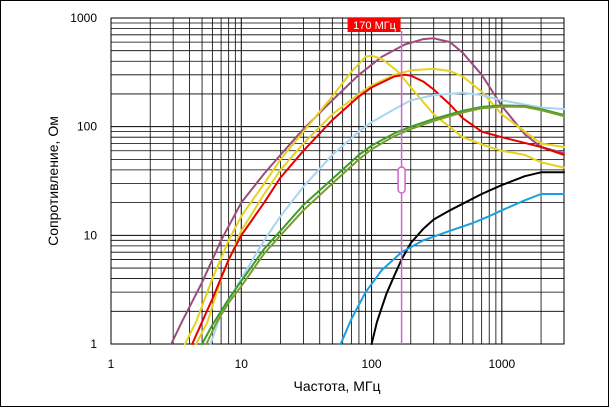 Image resolution: width=609 pixels, height=407 pixels. What do you see at coordinates (376, 181) in the screenshot?
I see `frequency-marker: 170 МГц` at bounding box center [376, 181].